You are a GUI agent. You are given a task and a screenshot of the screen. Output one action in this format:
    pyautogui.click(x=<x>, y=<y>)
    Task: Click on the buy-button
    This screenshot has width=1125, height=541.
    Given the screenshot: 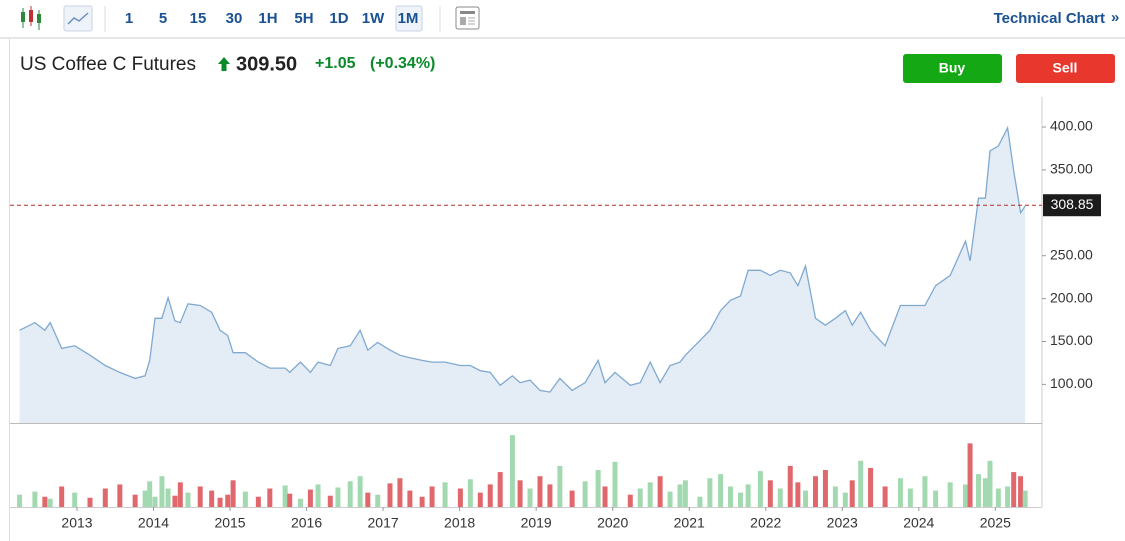 What is the action you would take?
    pyautogui.click(x=952, y=68)
    